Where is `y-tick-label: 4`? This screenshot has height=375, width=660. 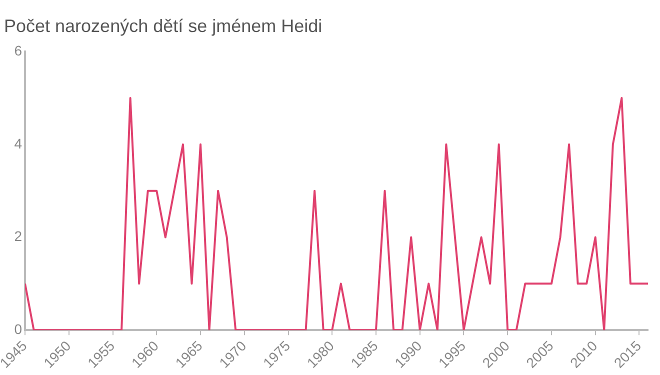
y-tick-label: 4 is located at coordinates (18, 143).